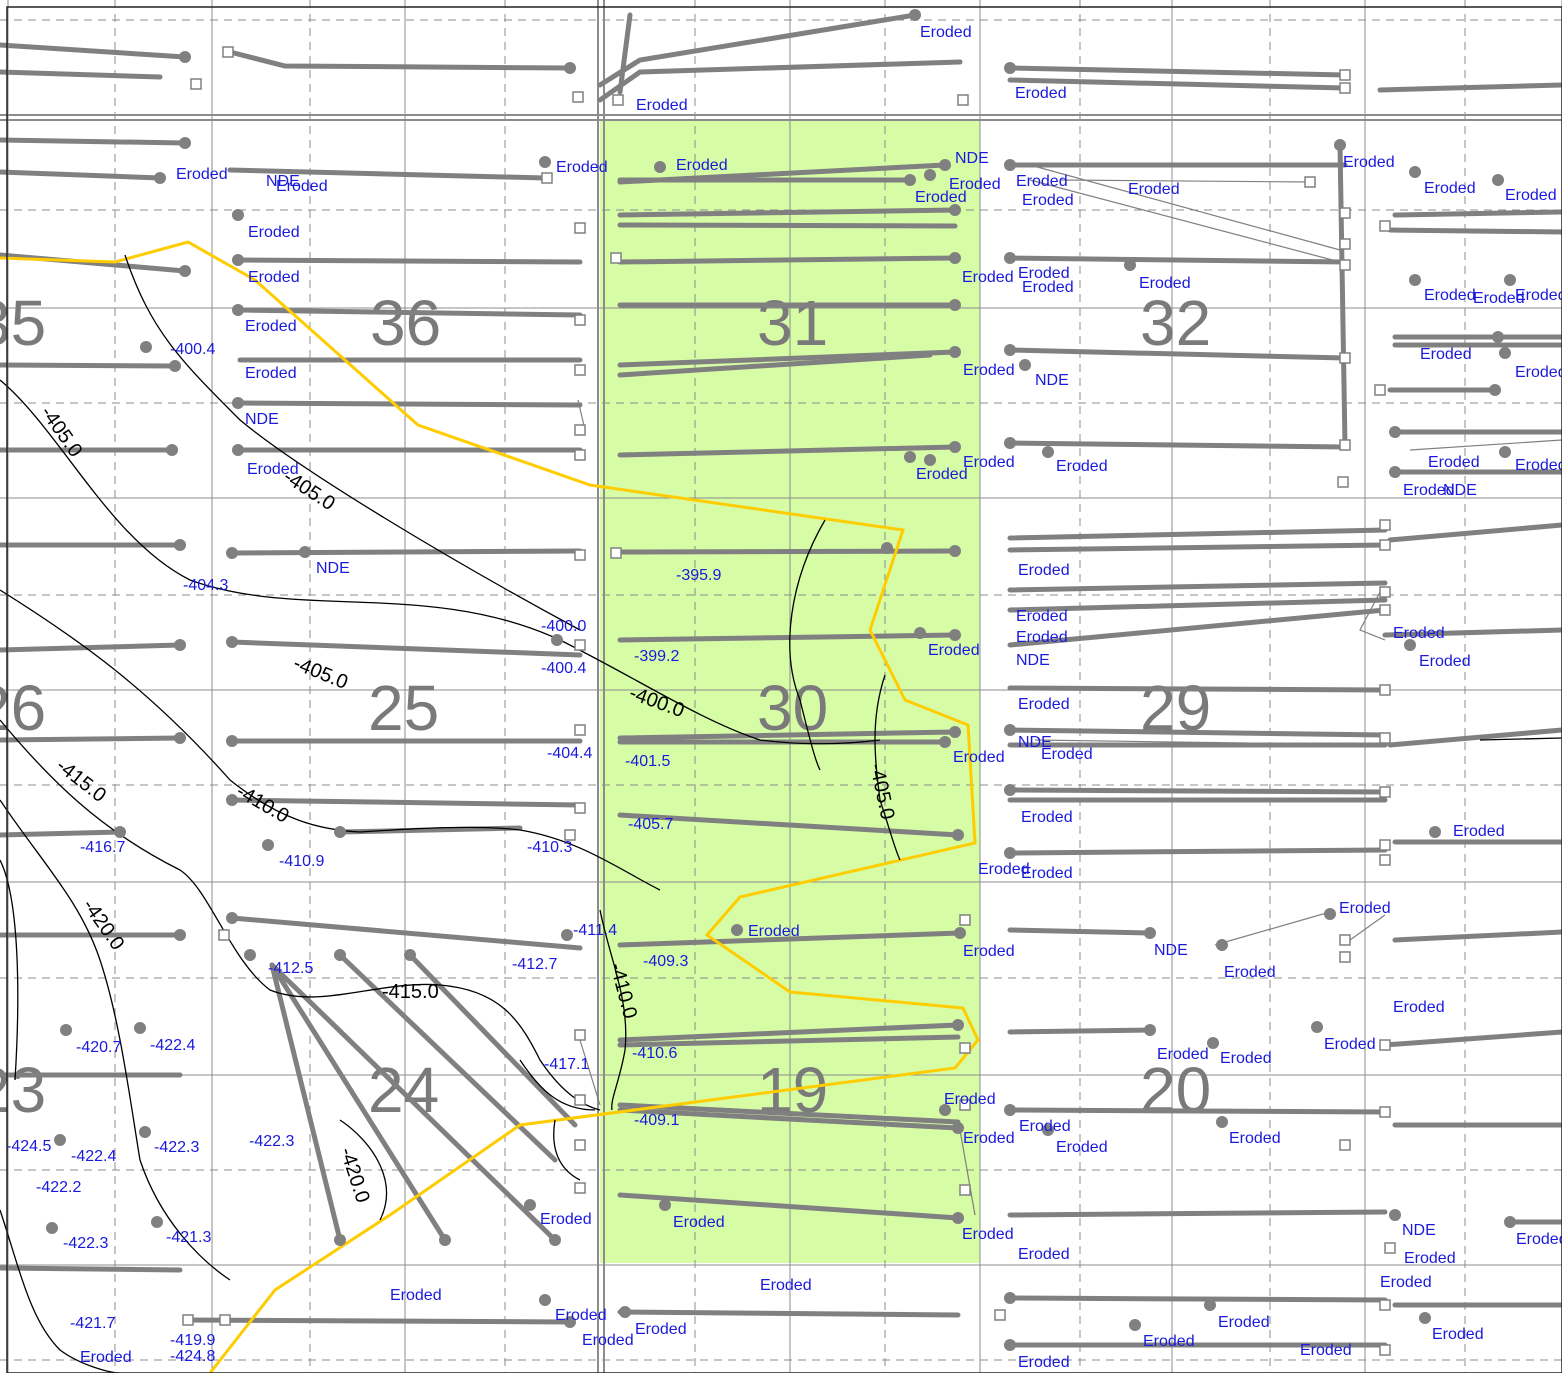 The image size is (1562, 1373). Describe the element at coordinates (271, 1141) in the screenshot. I see `depth-value: -422.3` at that location.